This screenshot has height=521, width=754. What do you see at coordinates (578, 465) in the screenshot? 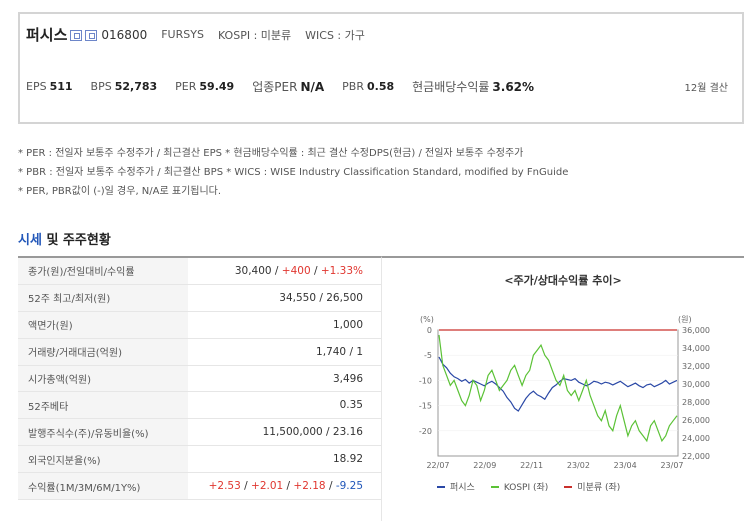
I see `x-tick-label: 23/02` at bounding box center [578, 465].